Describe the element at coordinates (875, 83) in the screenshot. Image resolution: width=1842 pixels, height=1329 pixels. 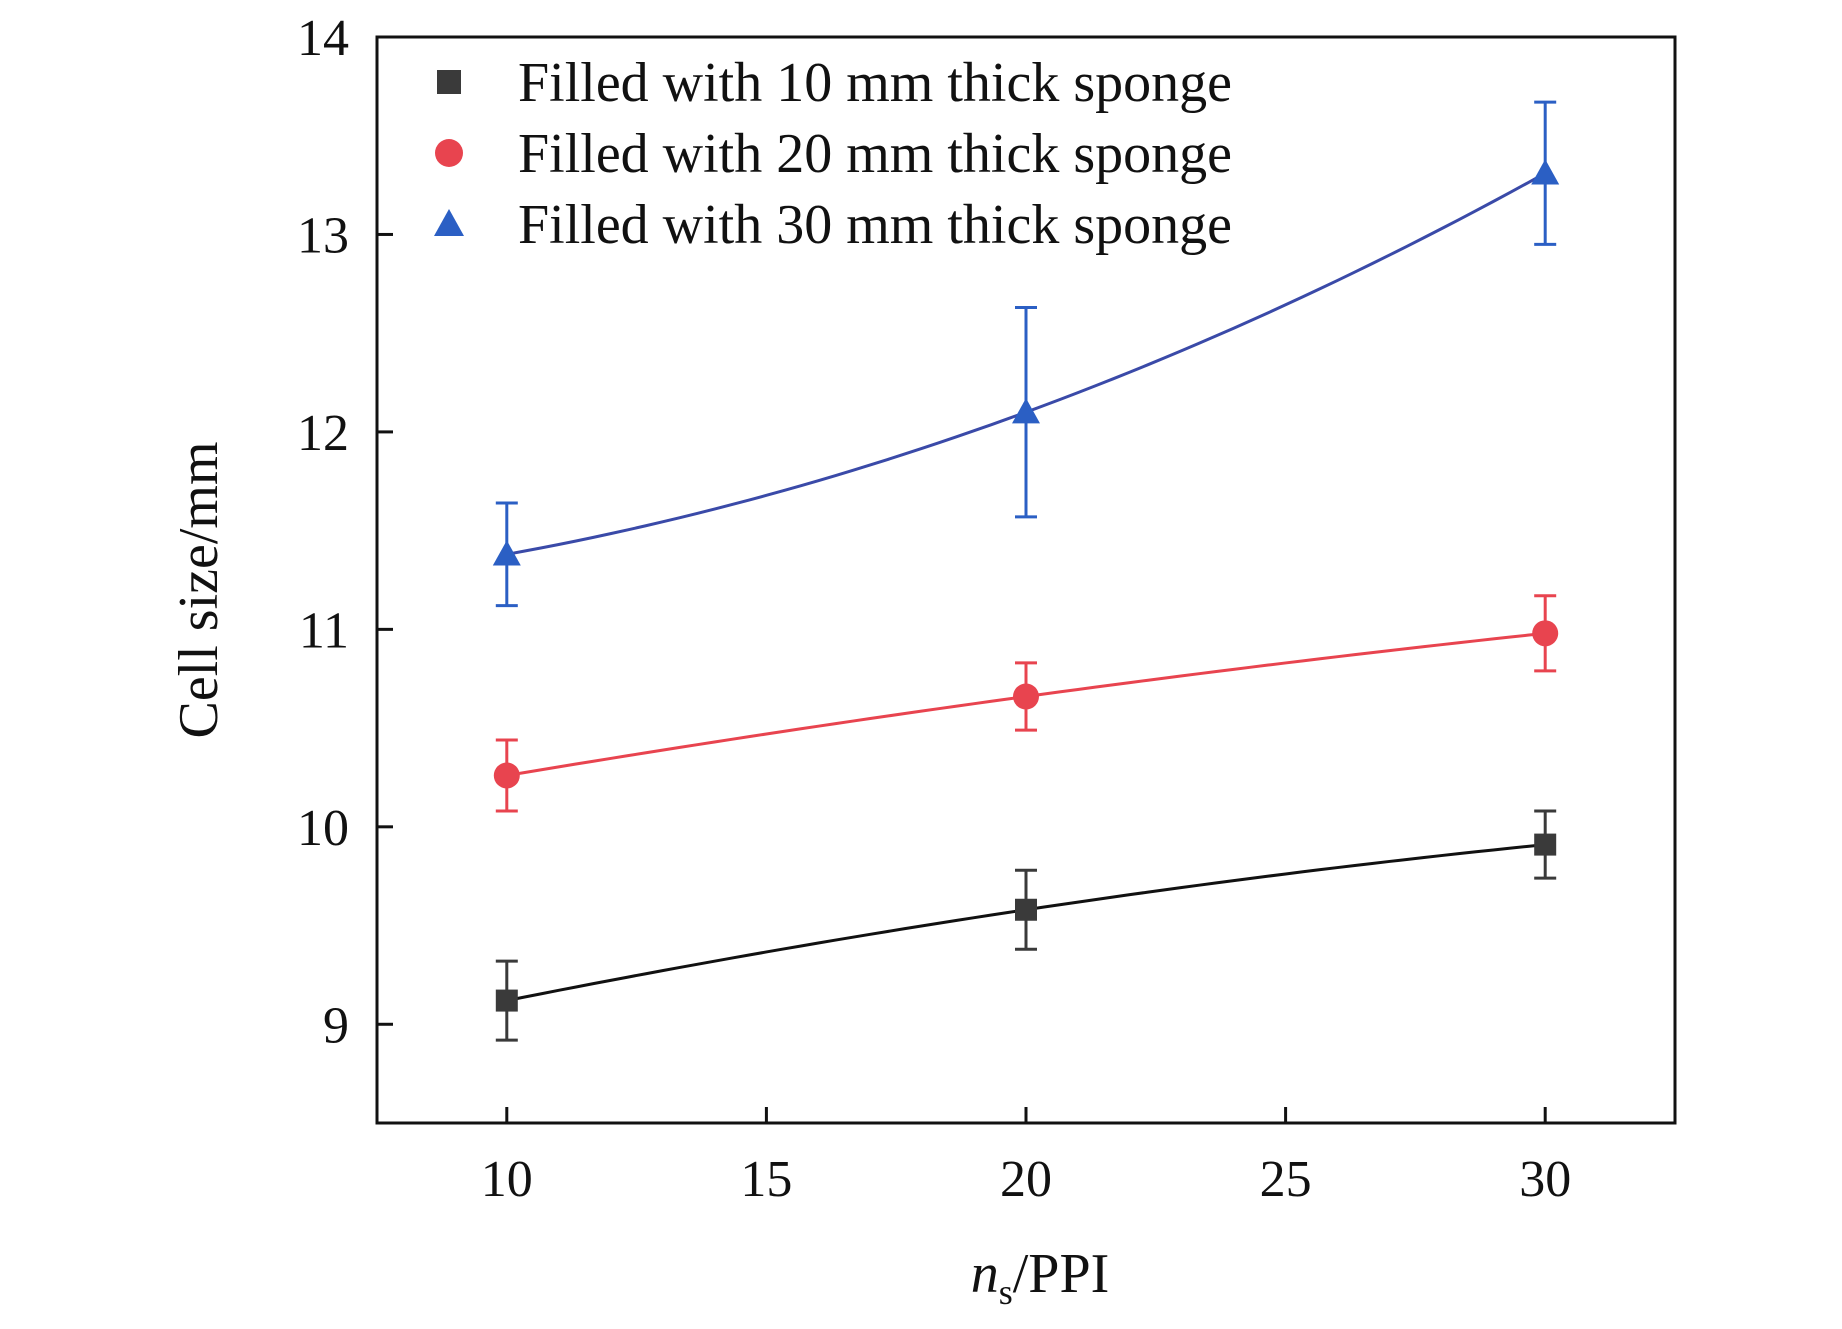
I see `legend-label: Filled with 10 mm thick sponge` at that location.